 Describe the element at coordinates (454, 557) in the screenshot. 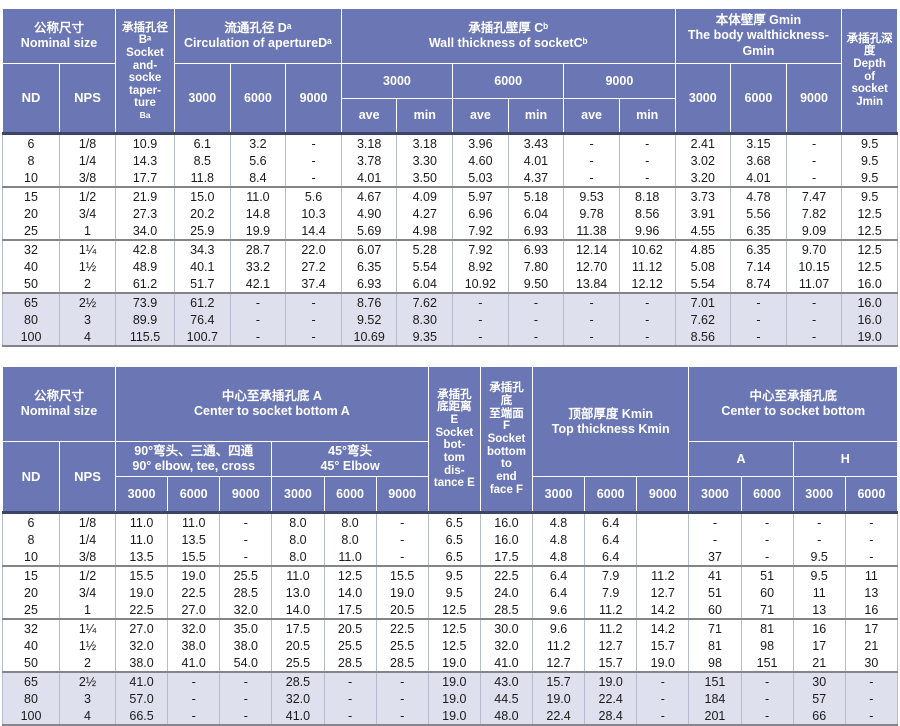

I see `table-cell: 6.5` at that location.